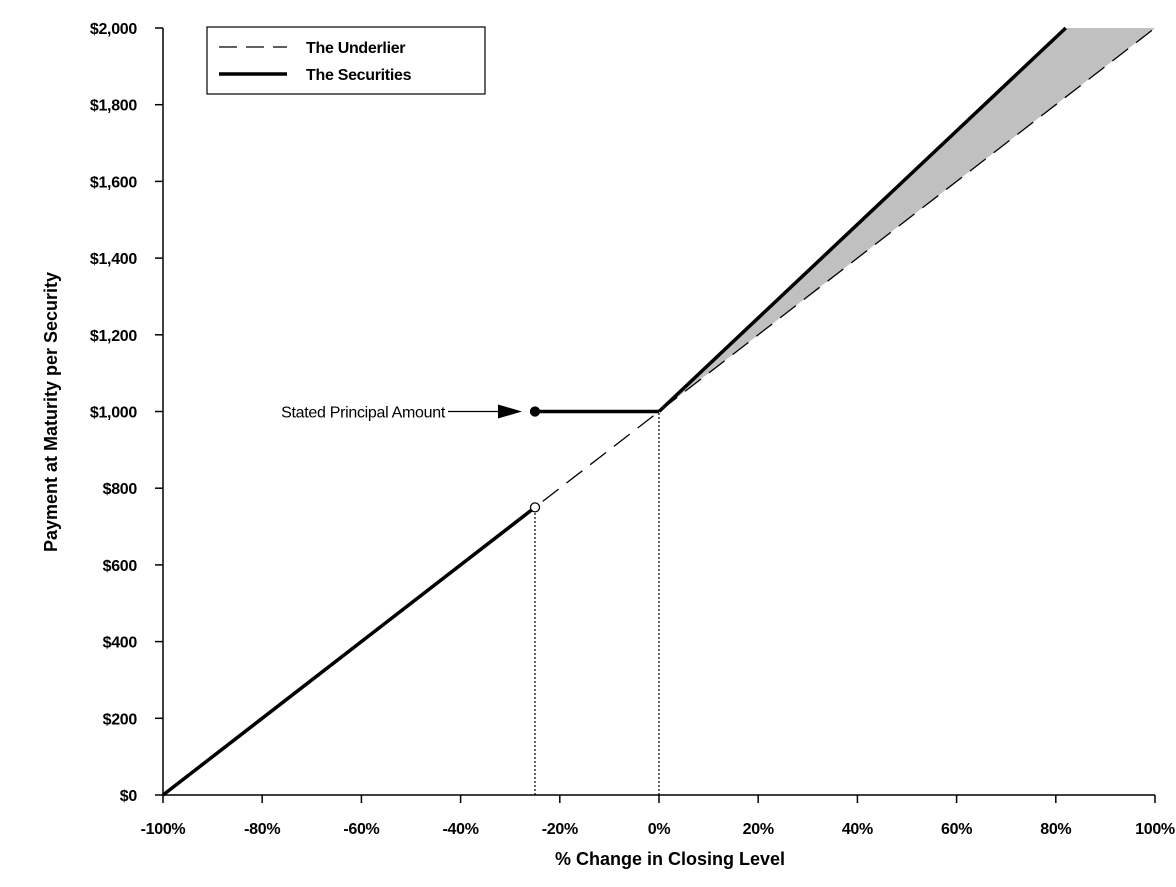  What do you see at coordinates (658, 816) in the screenshot?
I see `x-ticks: -100% -80% -60% -40% -20% 0% 20% 40% 60% 80% 100%` at bounding box center [658, 816].